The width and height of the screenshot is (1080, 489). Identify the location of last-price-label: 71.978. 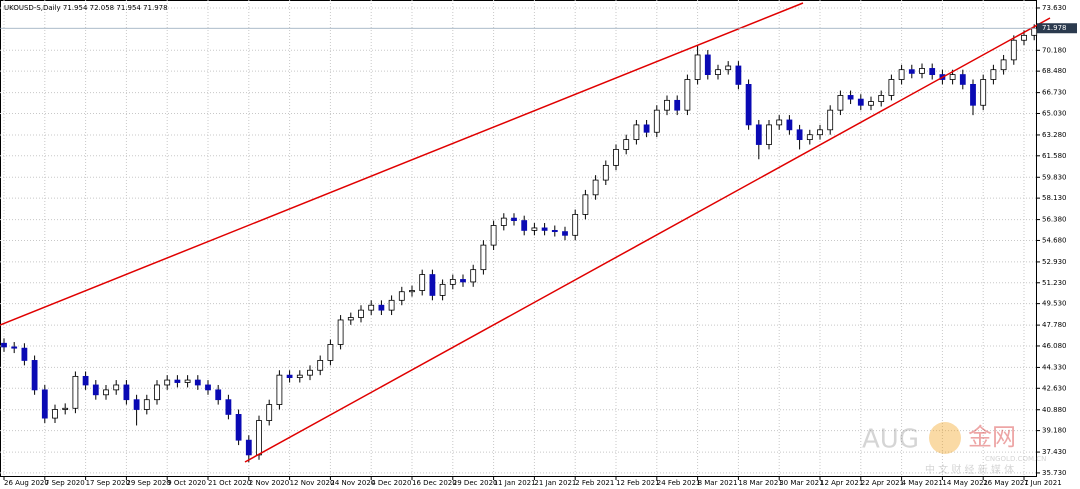
(1054, 28).